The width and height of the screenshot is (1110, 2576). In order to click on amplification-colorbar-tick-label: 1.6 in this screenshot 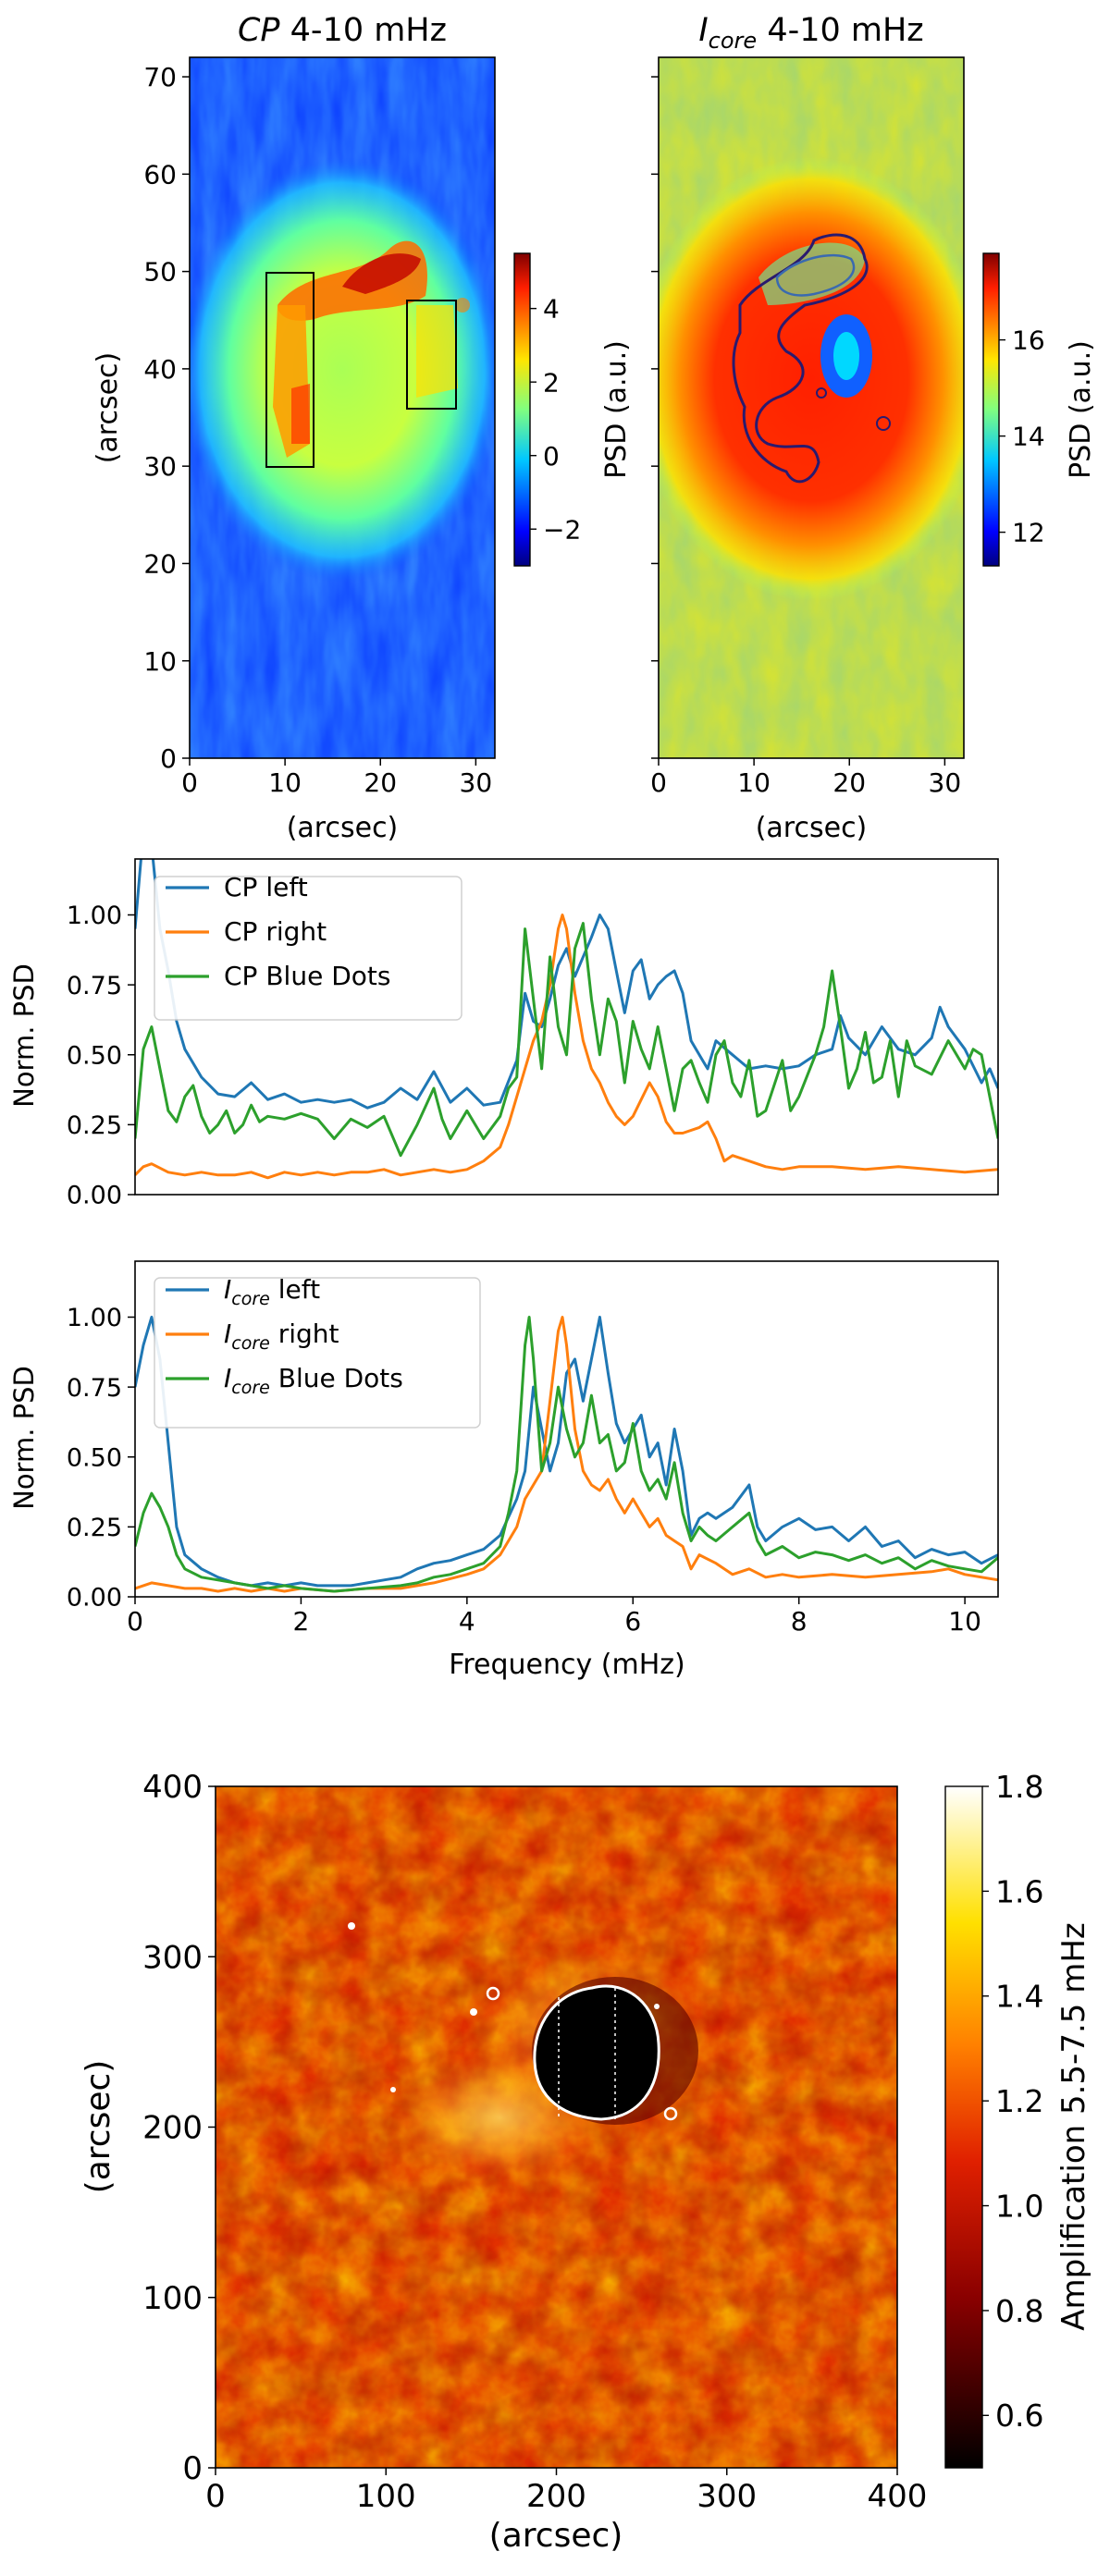, I will do `click(1019, 1891)`.